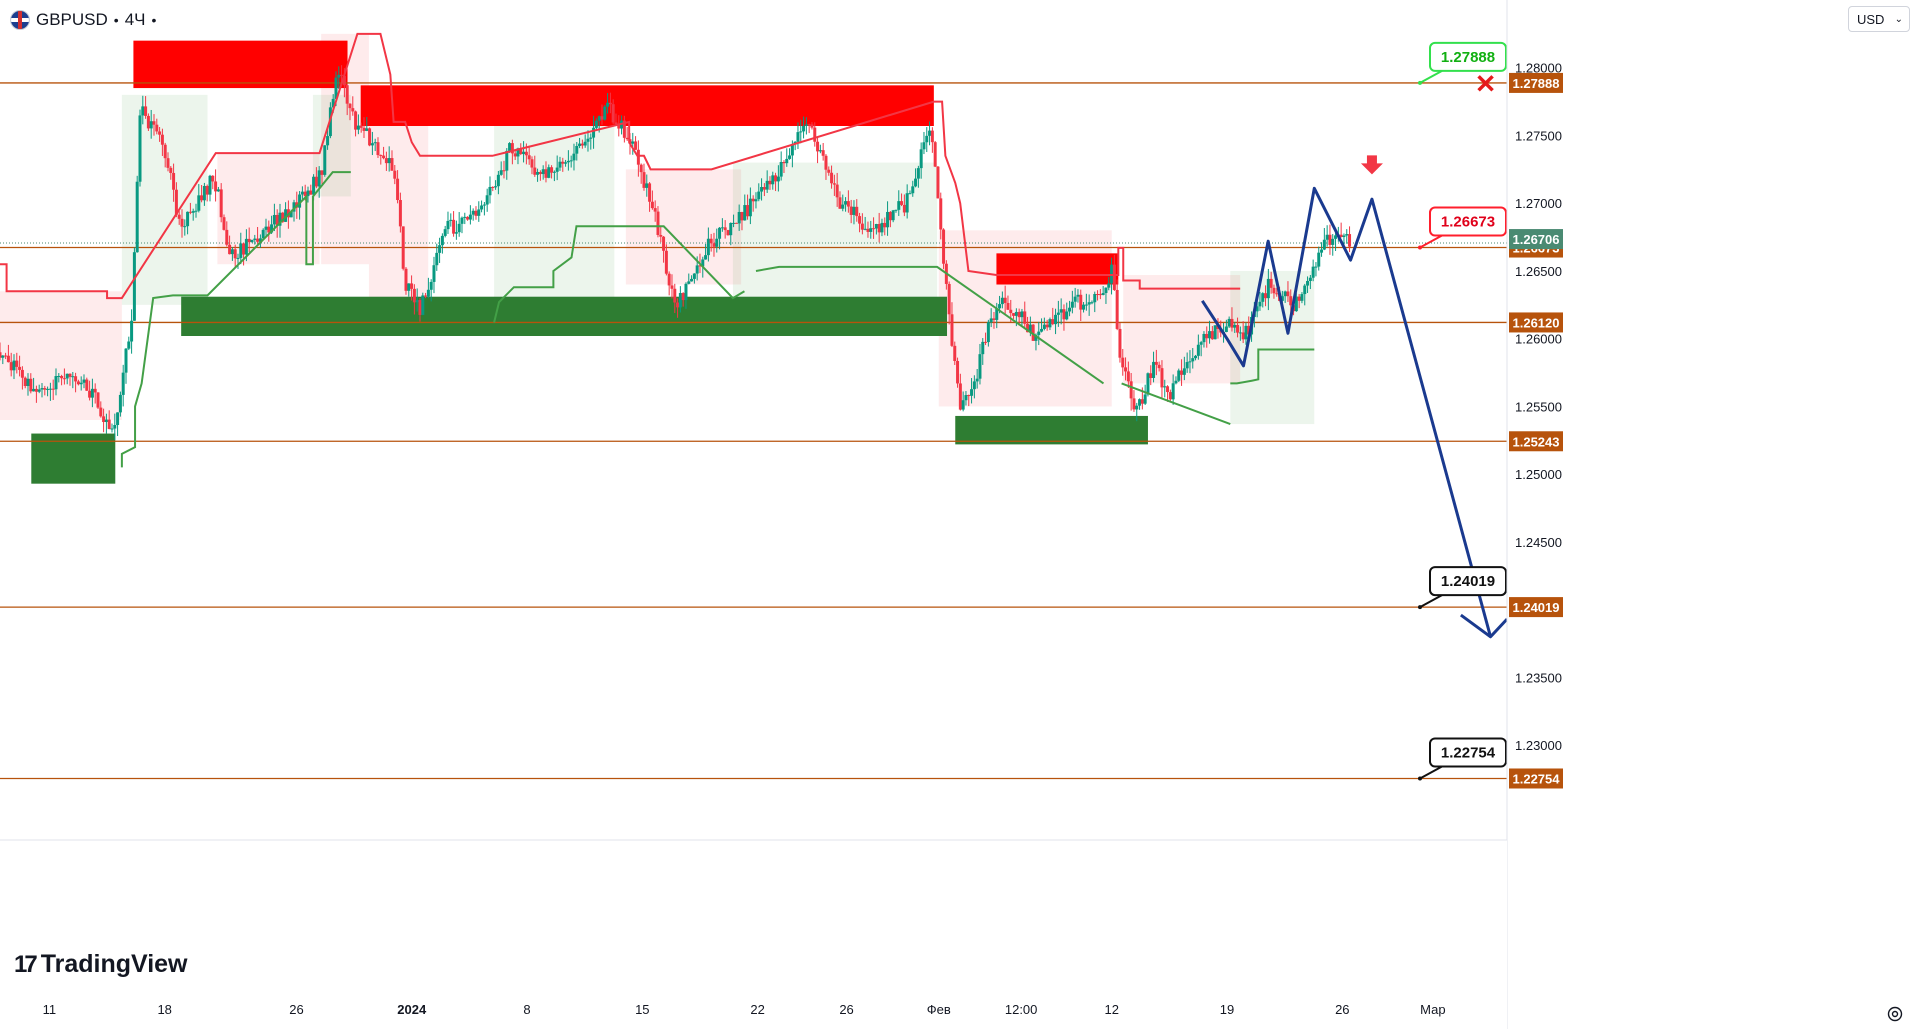 This screenshot has height=1029, width=1920. Describe the element at coordinates (1895, 1014) in the screenshot. I see `settings-button` at that location.